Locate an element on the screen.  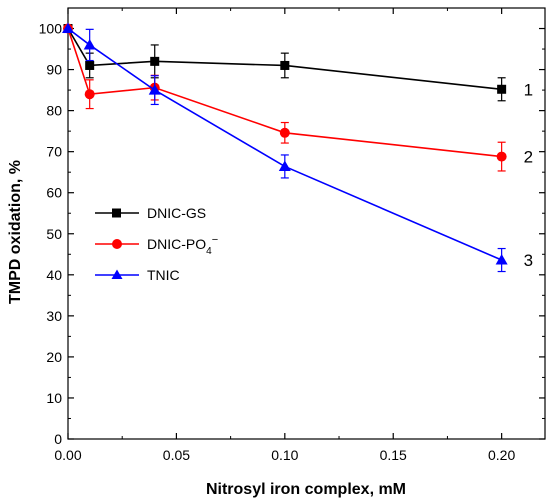
legend-marker-circle is located at coordinates (117, 244).